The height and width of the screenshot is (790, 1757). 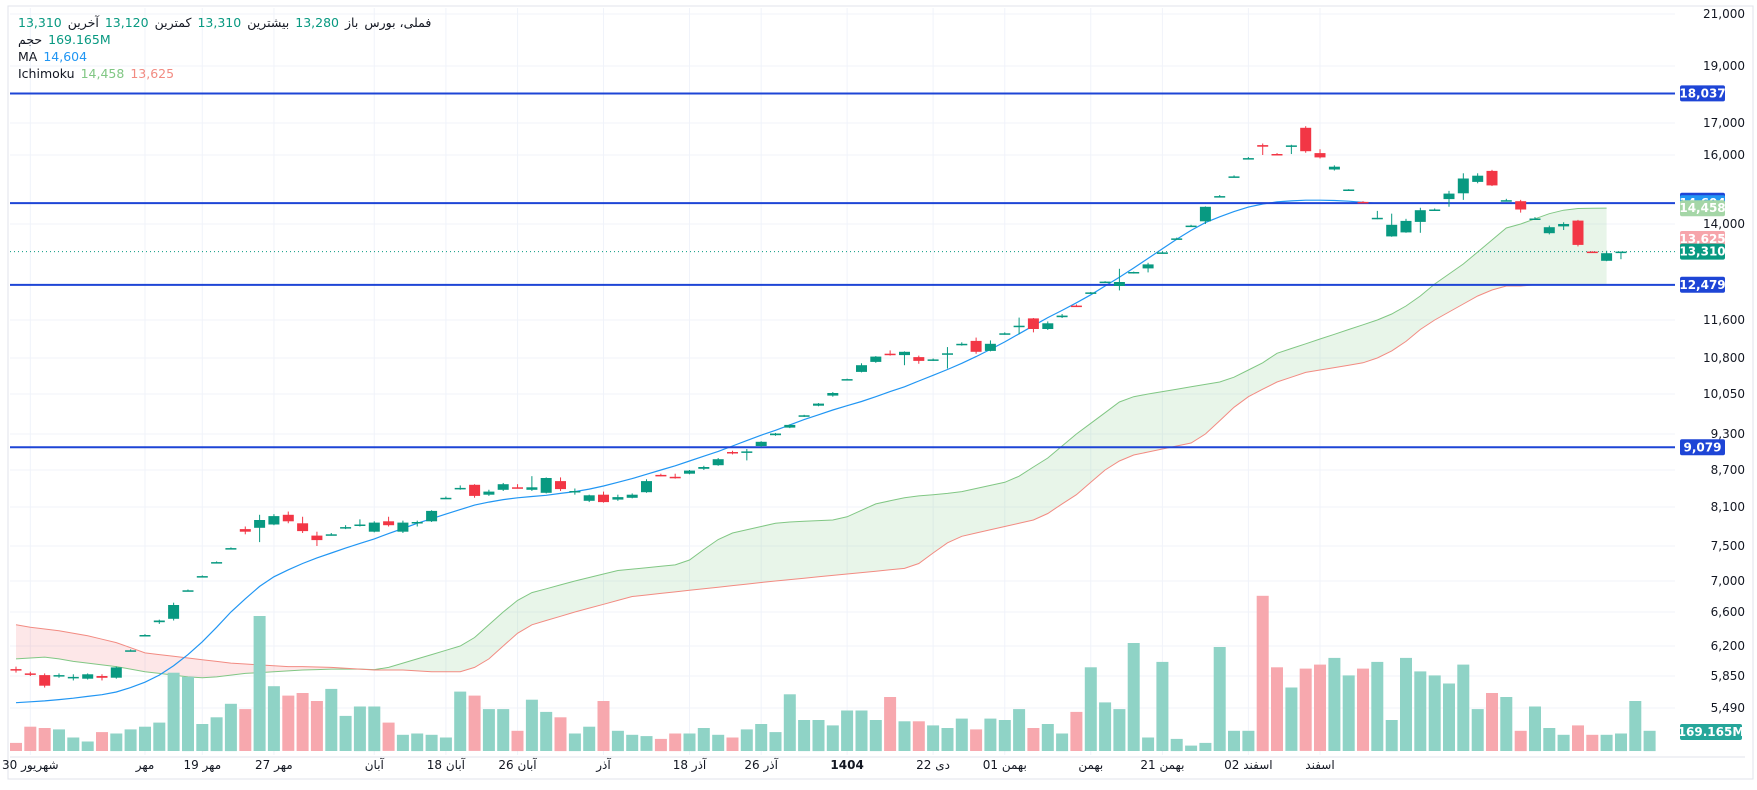 I want to click on close-label: آخرین, so click(x=83, y=22).